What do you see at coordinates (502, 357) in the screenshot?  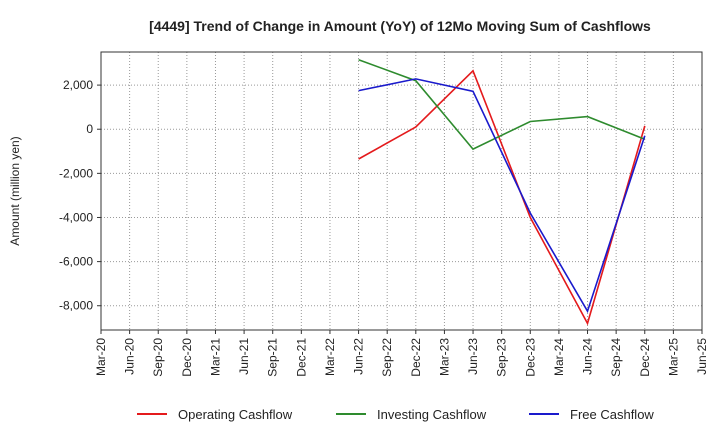 I see `x-tick-label: Sep-23` at bounding box center [502, 357].